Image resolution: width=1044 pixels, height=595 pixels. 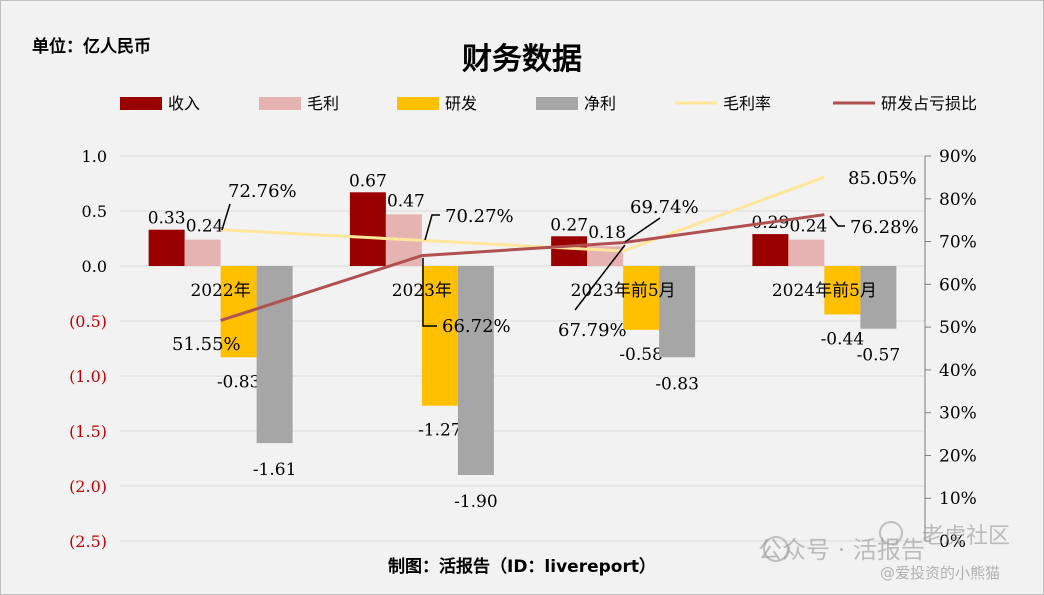 I want to click on right-tick-label: 80%, so click(x=958, y=200).